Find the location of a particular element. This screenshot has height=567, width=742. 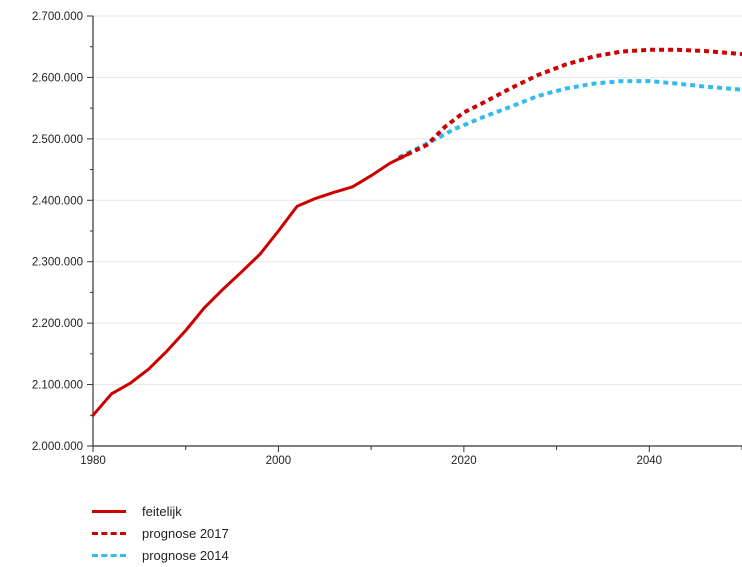

x-axis-ticks: 1980 2000 2020 2040 is located at coordinates (411, 456).